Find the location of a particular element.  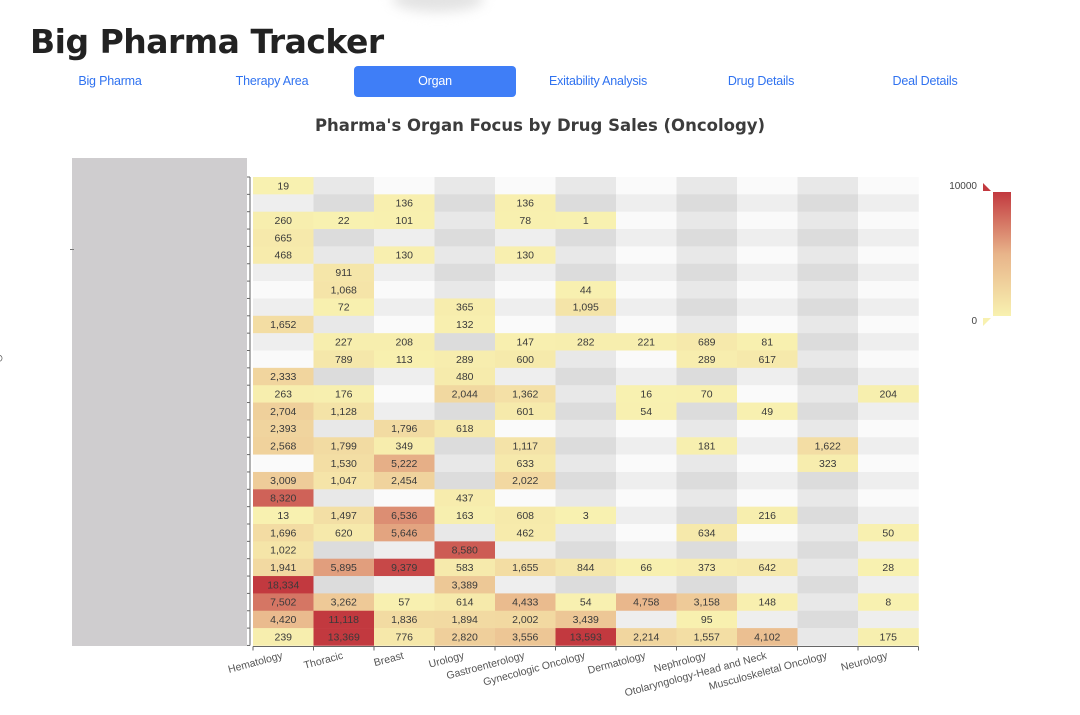

tab-drug-details: Drug Details is located at coordinates (761, 81).